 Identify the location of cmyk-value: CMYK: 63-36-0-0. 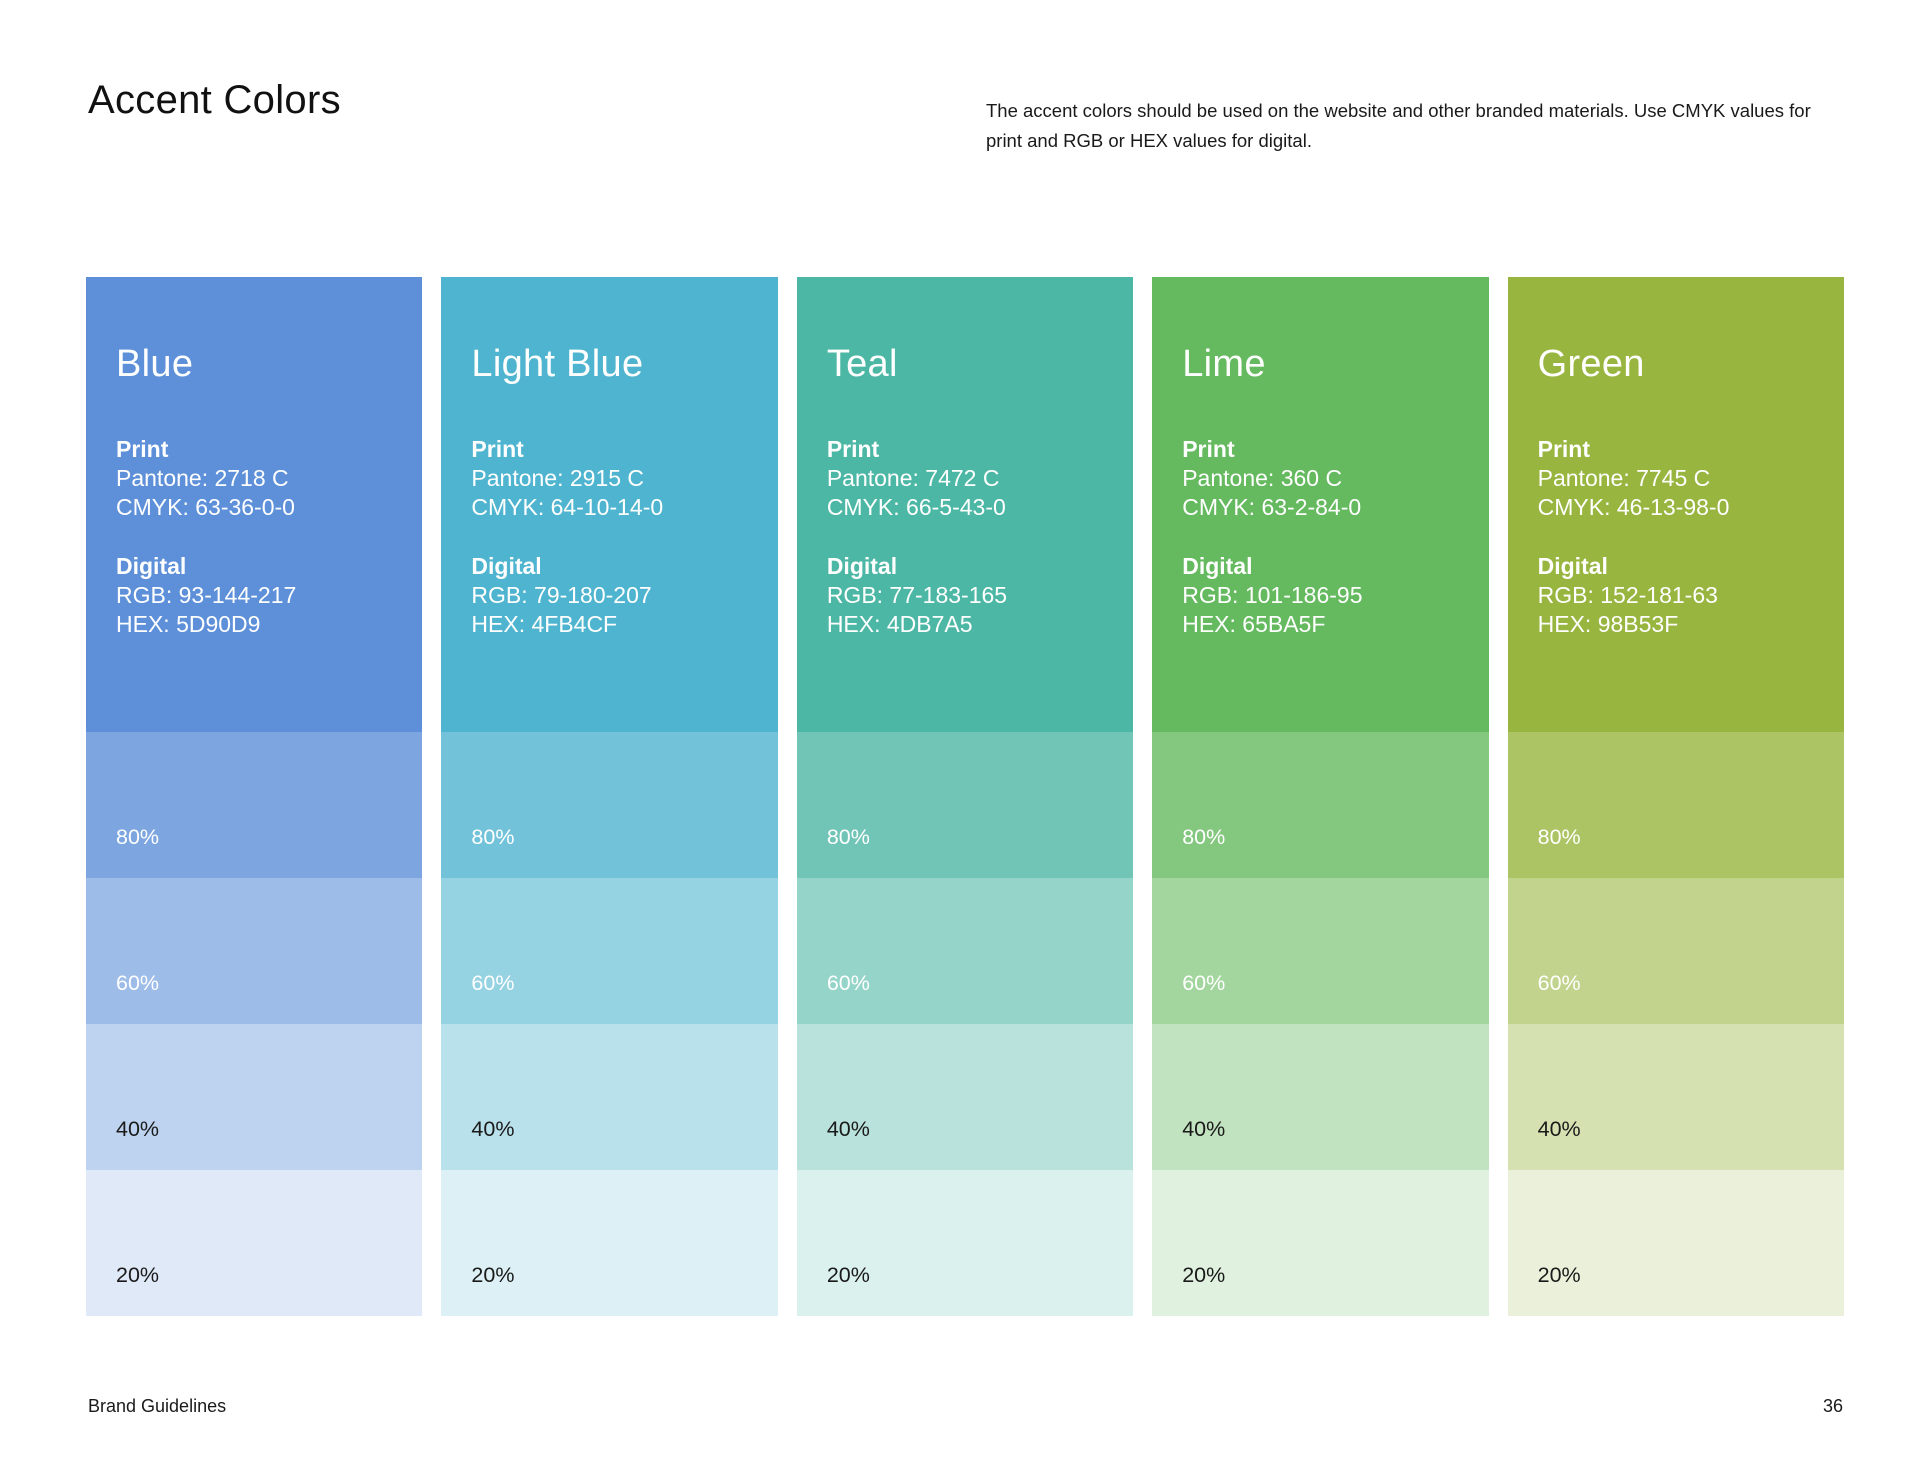
(205, 507).